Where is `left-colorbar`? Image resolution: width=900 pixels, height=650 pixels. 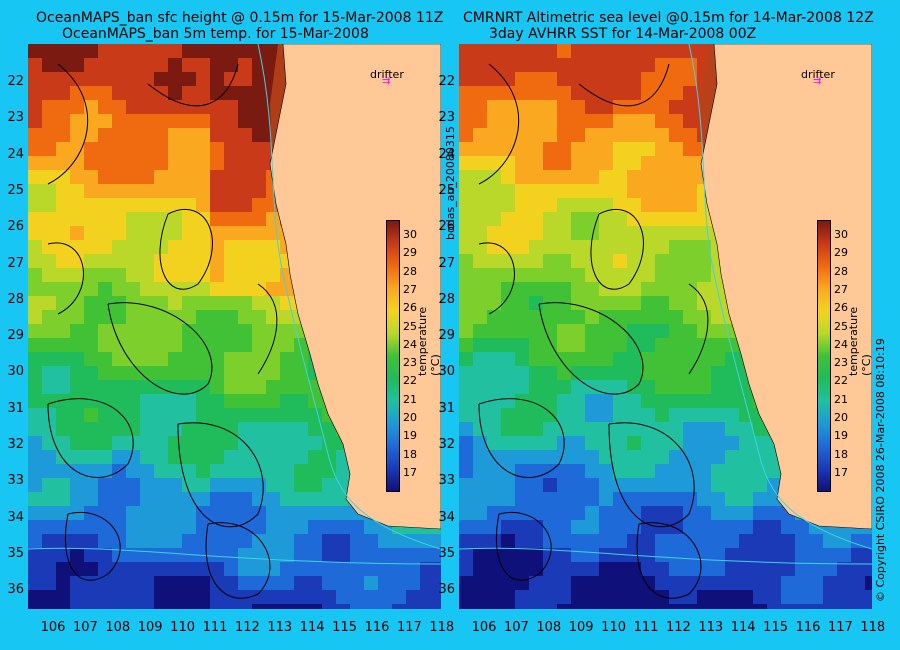
left-colorbar is located at coordinates (393, 356).